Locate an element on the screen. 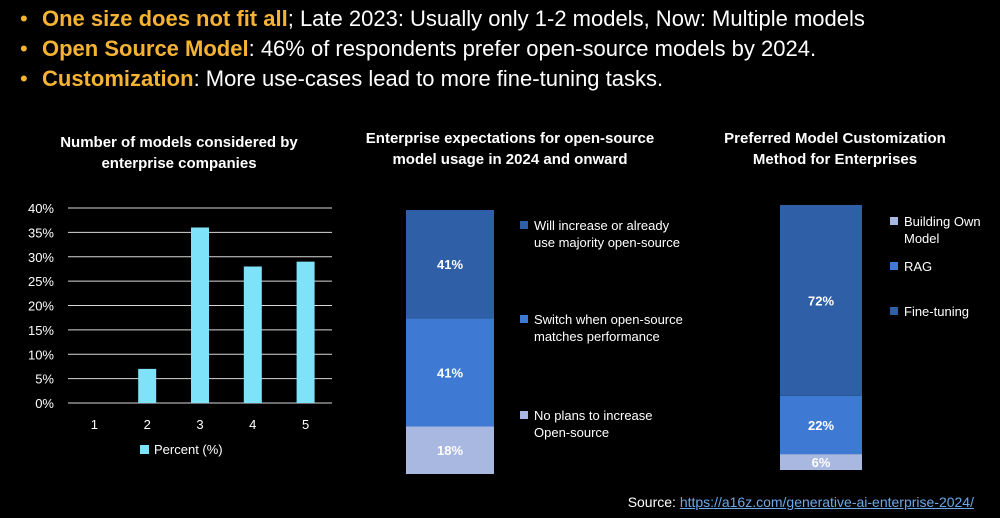  y-tick-label: 35% is located at coordinates (41, 232).